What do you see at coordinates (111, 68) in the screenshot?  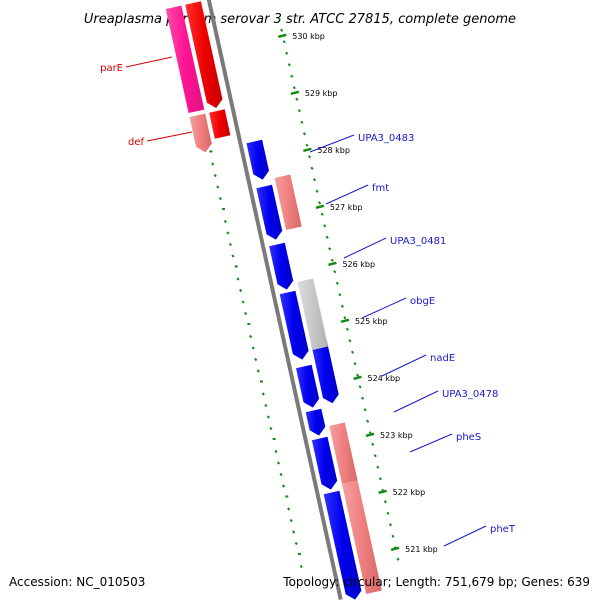 I see `gene-label-parE: parE` at bounding box center [111, 68].